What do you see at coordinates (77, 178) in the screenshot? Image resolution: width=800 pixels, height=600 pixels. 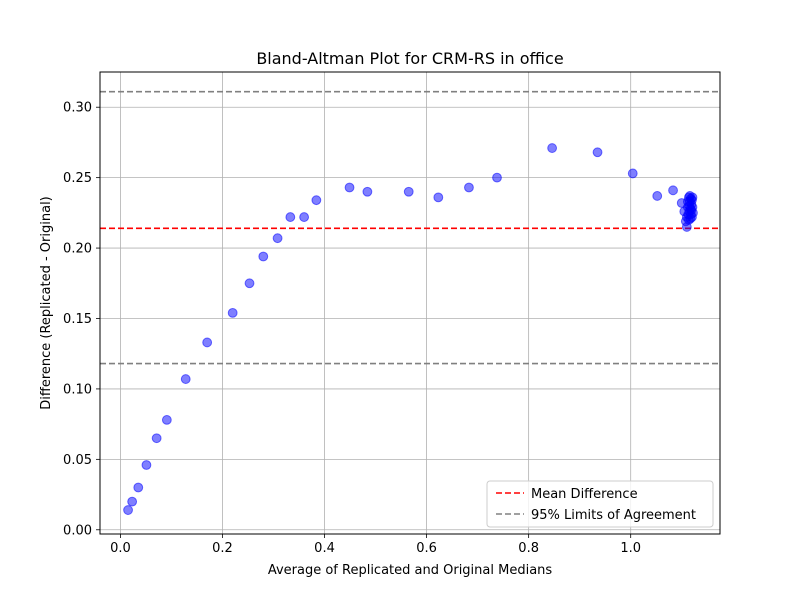 I see `y-tick-label: 0.25` at bounding box center [77, 178].